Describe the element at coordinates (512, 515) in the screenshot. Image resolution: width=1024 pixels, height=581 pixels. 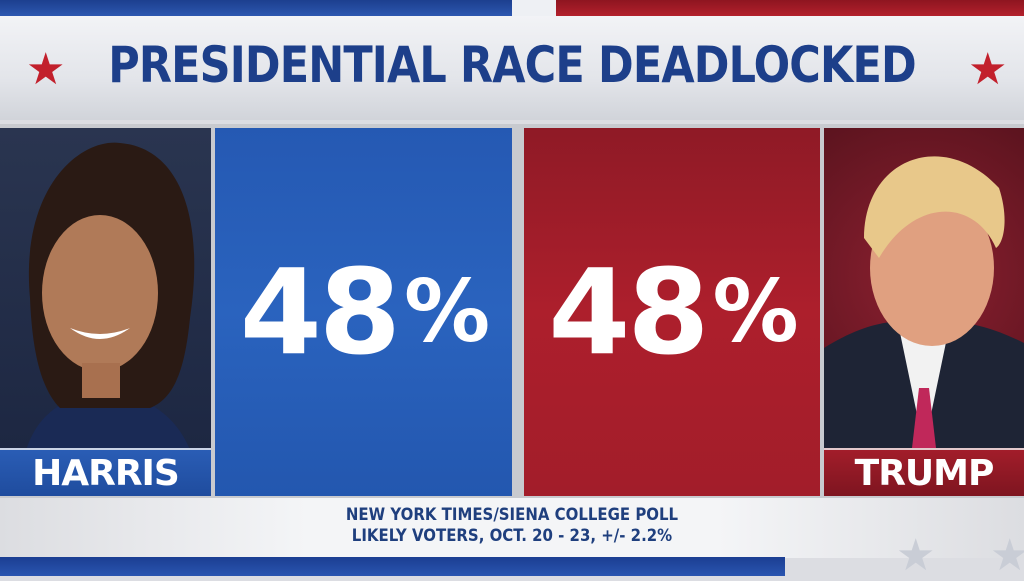
I see `poll-source: NEW YORK TIMES/SIENA COLLEGE POLL` at that location.